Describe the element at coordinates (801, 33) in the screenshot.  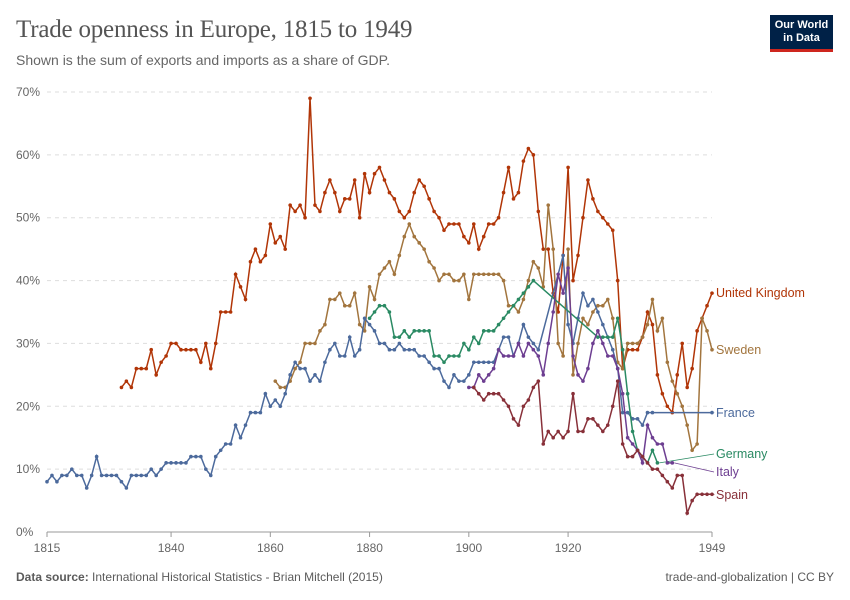
I see `owid-logo: Our World in Data` at that location.